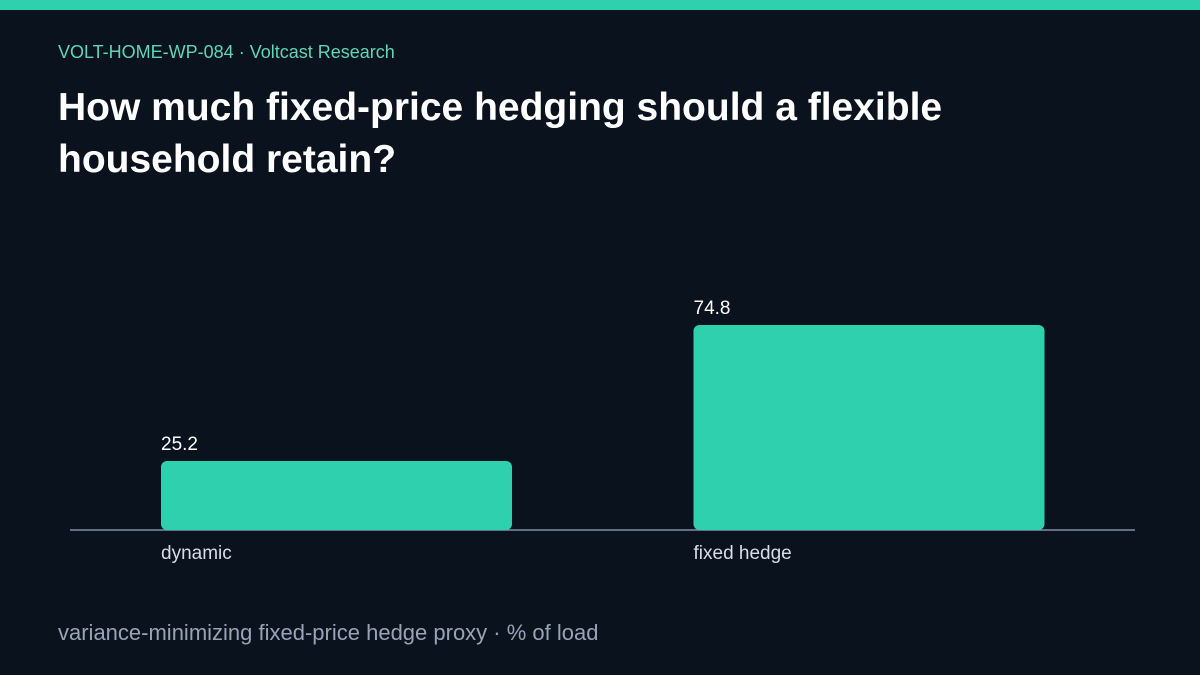 The width and height of the screenshot is (1200, 675). I want to click on accent-bar, so click(600, 5).